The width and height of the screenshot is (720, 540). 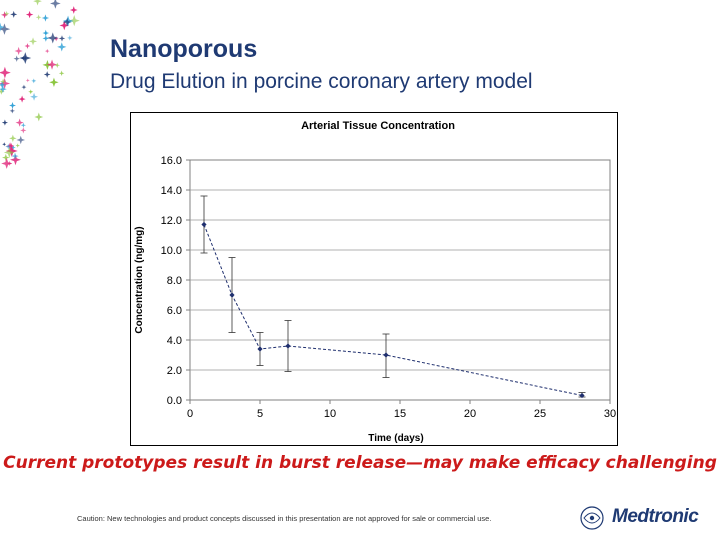 I want to click on y-tick-label: 10.0, so click(x=171, y=251).